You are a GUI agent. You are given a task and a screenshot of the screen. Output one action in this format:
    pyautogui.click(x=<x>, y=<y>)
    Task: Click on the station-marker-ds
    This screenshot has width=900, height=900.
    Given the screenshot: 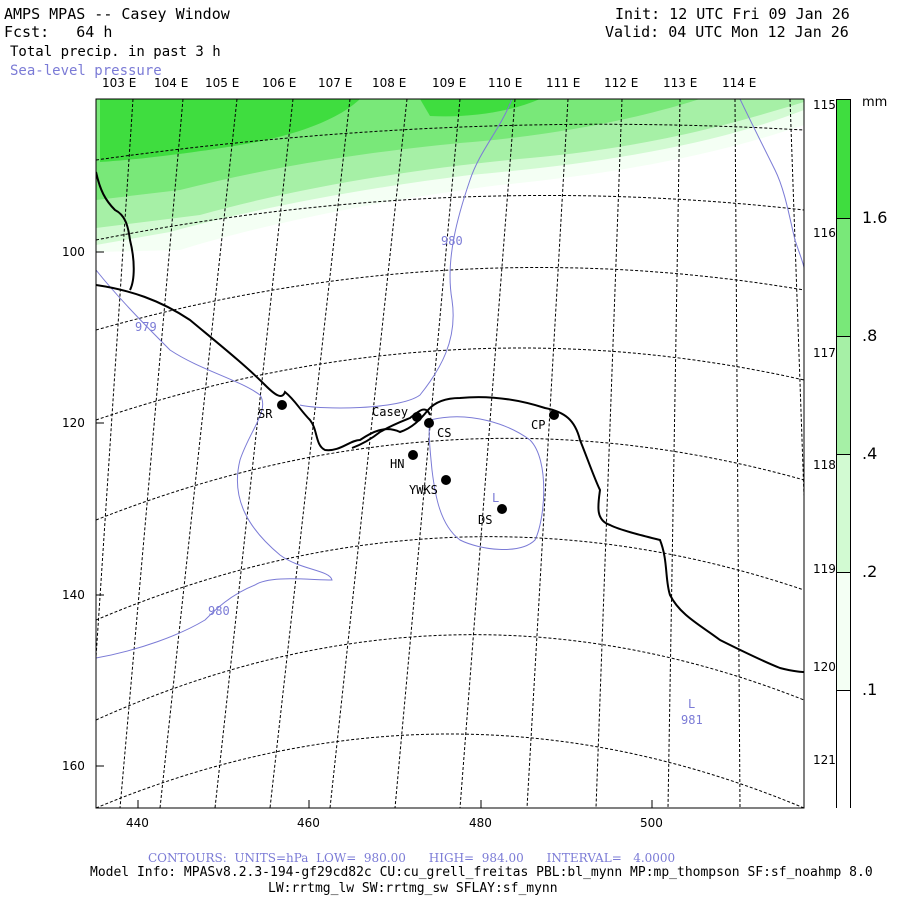 What is the action you would take?
    pyautogui.click(x=502, y=509)
    